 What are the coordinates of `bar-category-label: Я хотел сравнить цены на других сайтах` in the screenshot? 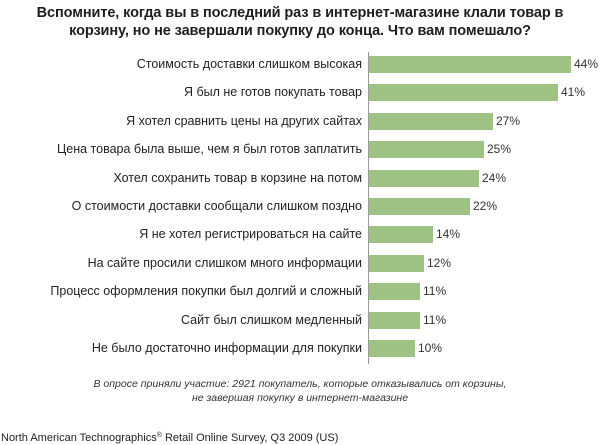 It's located at (244, 120).